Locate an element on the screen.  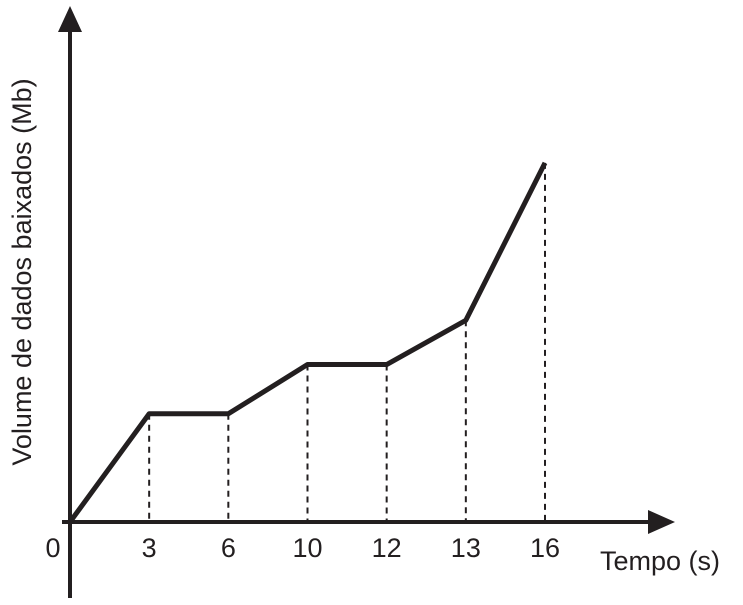
x-axis-arrow is located at coordinates (661, 522).